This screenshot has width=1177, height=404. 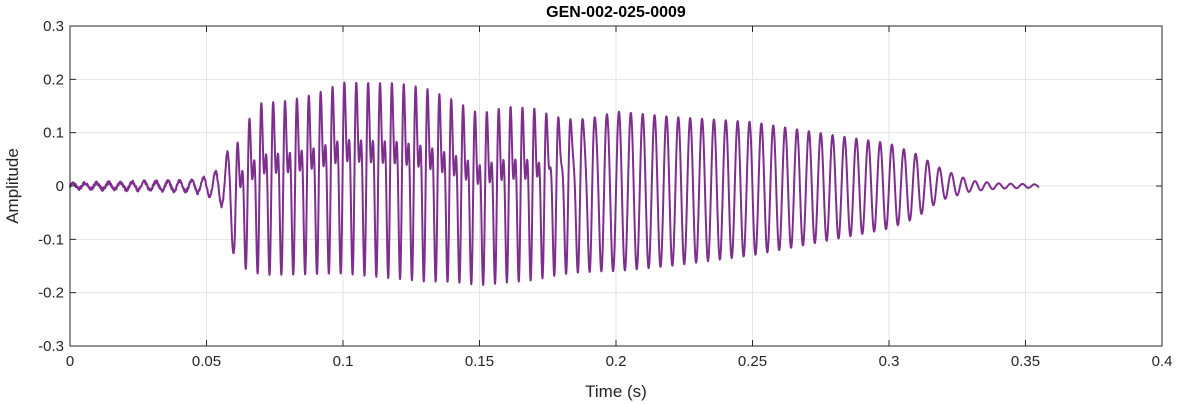 I want to click on x-tick-label: 0.4, so click(x=1162, y=361).